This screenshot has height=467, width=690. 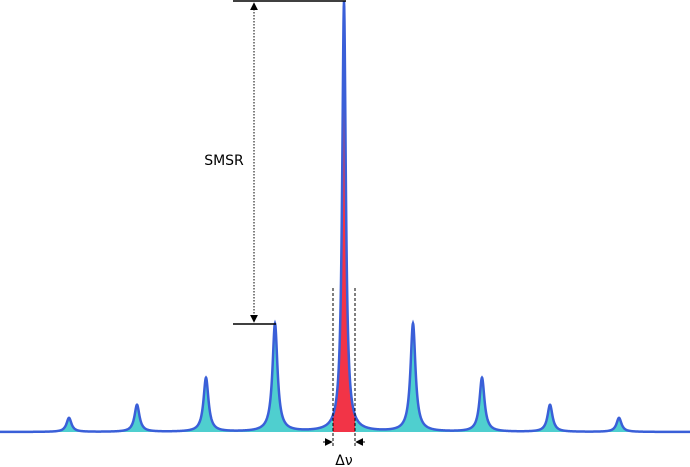 I want to click on smsr-label: SMSR, so click(x=224, y=161).